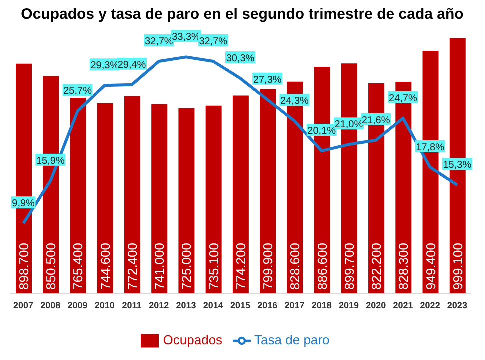  Describe the element at coordinates (295, 102) in the screenshot. I see `data-label: 24,3%` at that location.